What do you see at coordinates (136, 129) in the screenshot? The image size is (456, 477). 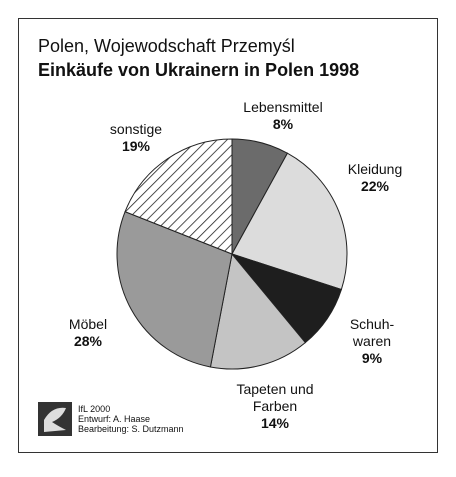 I see `slice-label: sonstige` at bounding box center [136, 129].